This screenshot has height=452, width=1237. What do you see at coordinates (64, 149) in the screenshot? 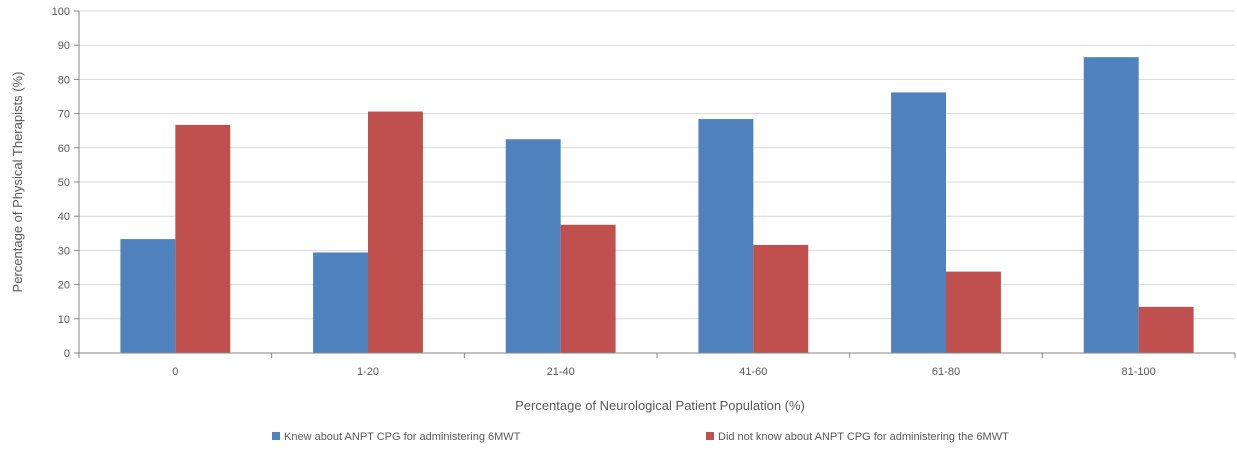
I see `y-tick-label: 60` at bounding box center [64, 149].